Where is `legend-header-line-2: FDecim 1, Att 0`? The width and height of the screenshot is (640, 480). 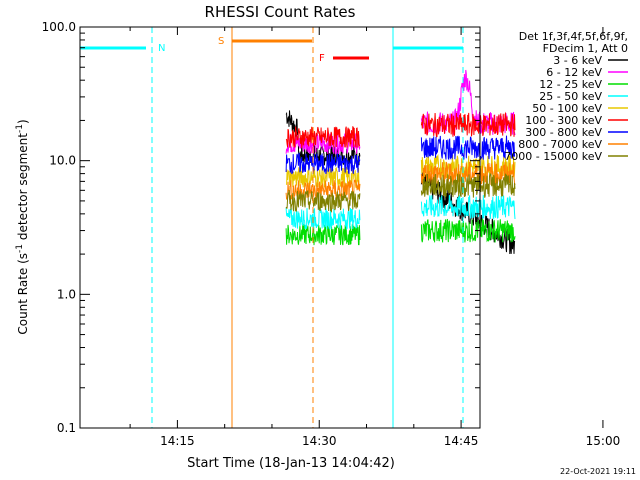 legend-header-line-2: FDecim 1, Att 0 is located at coordinates (585, 48).